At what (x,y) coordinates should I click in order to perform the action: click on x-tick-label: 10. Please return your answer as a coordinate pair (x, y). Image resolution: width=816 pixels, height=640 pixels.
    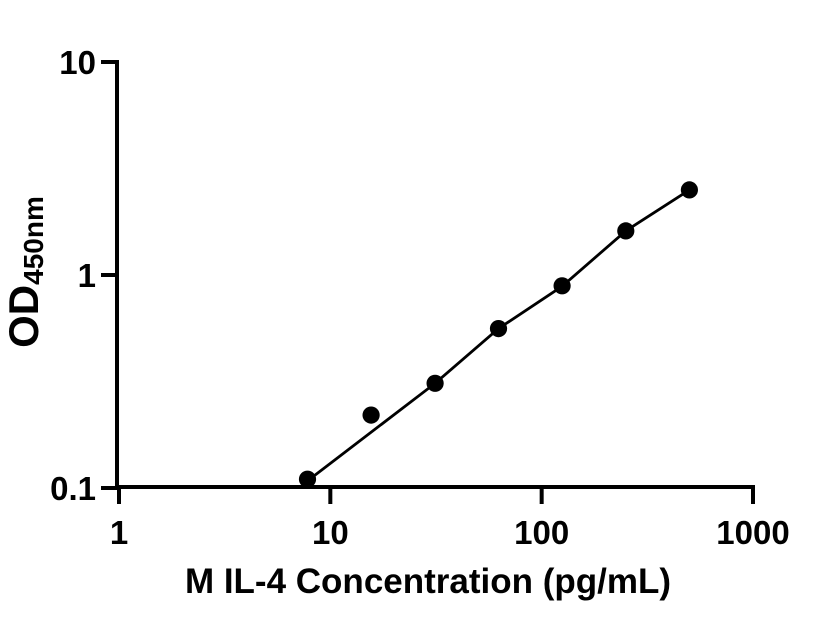
    Looking at the image, I should click on (330, 532).